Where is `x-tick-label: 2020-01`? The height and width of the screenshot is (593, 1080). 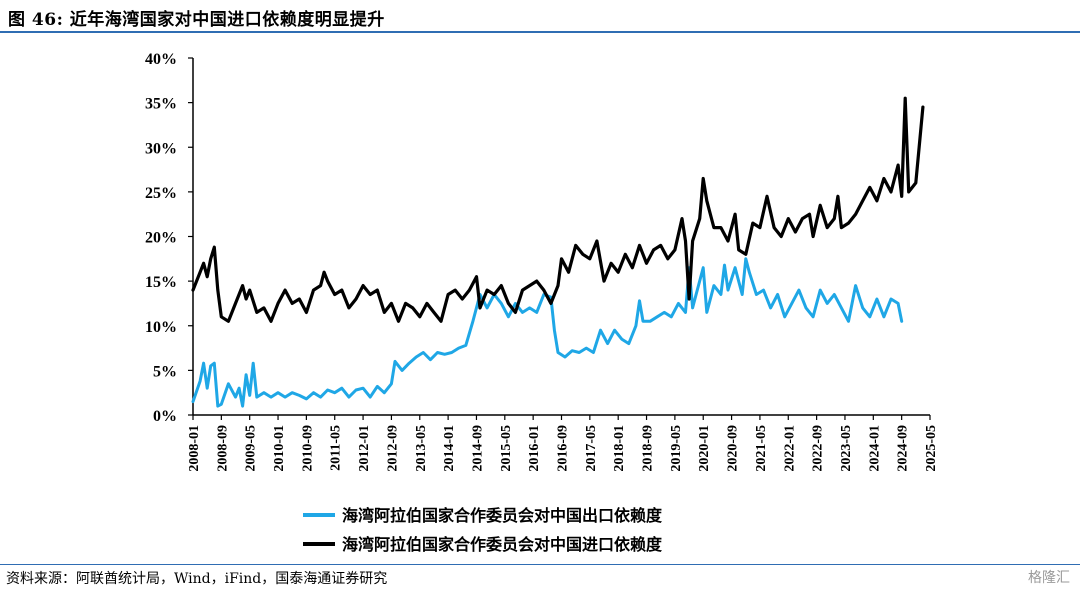 x-tick-label: 2020-01 is located at coordinates (704, 448).